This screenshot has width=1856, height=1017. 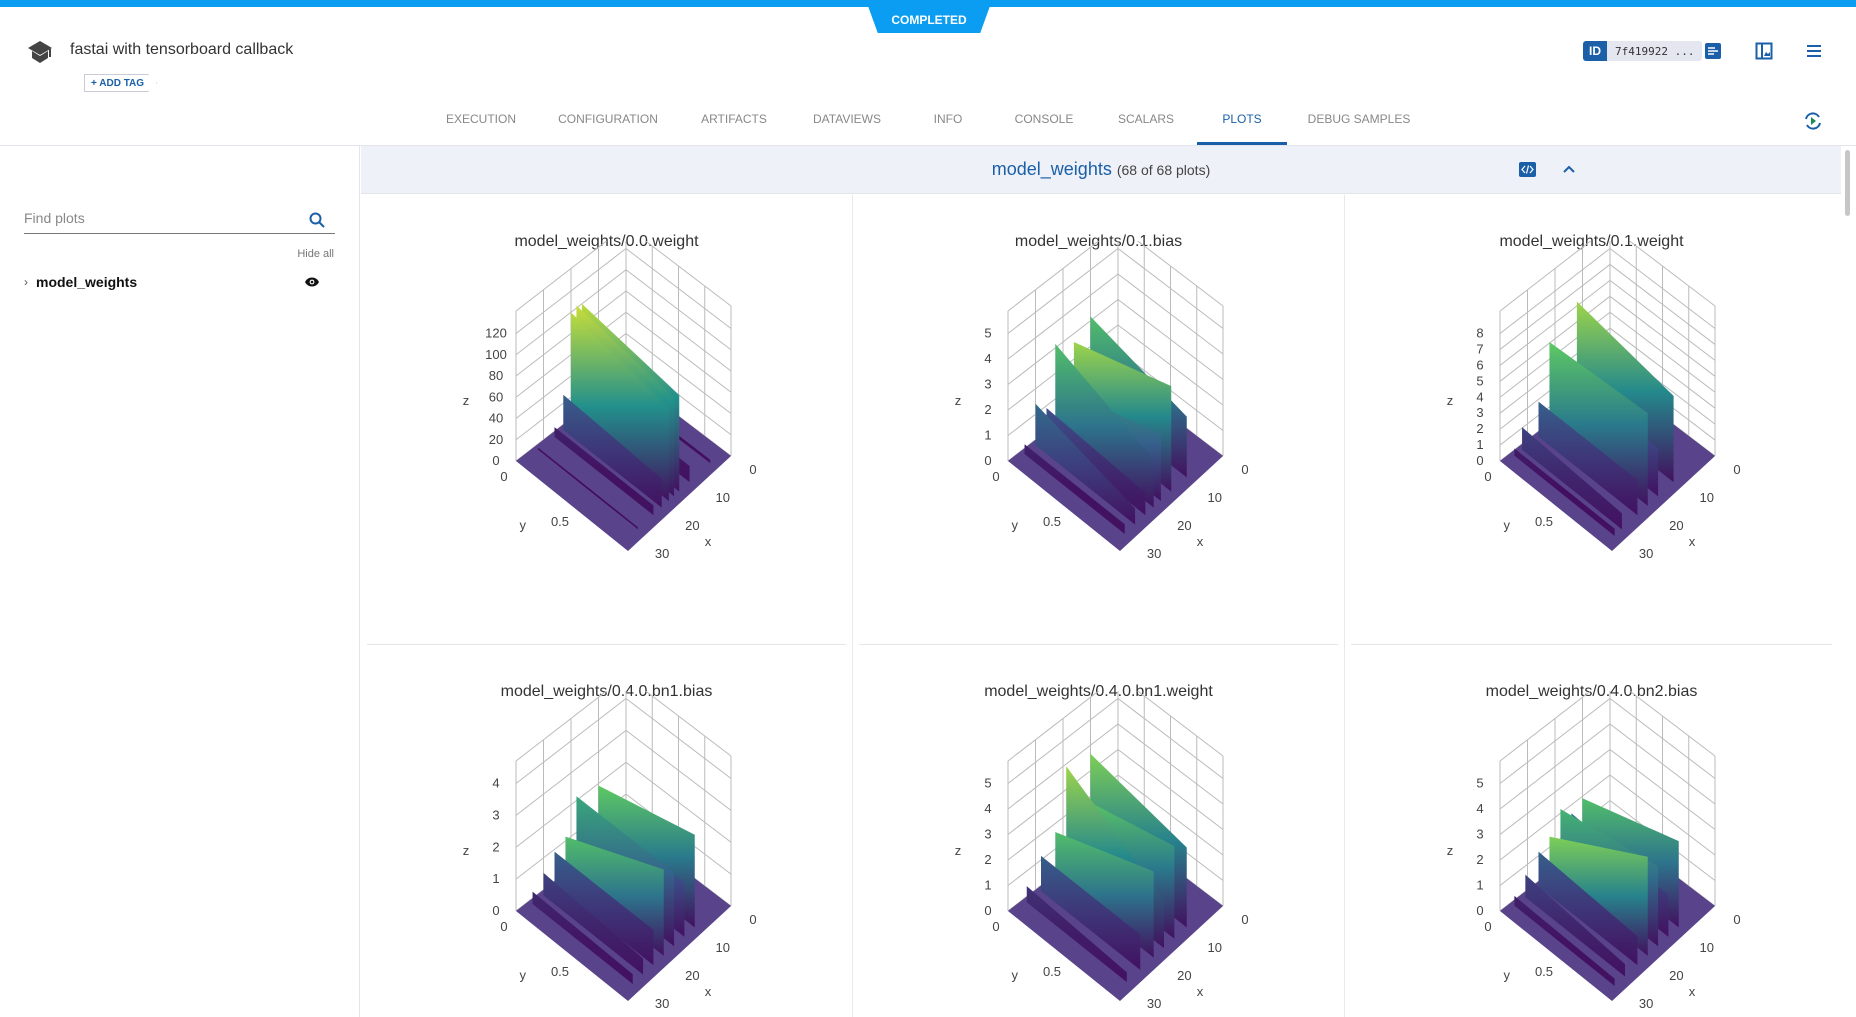 I want to click on z-tick-label: 8, so click(x=1479, y=333).